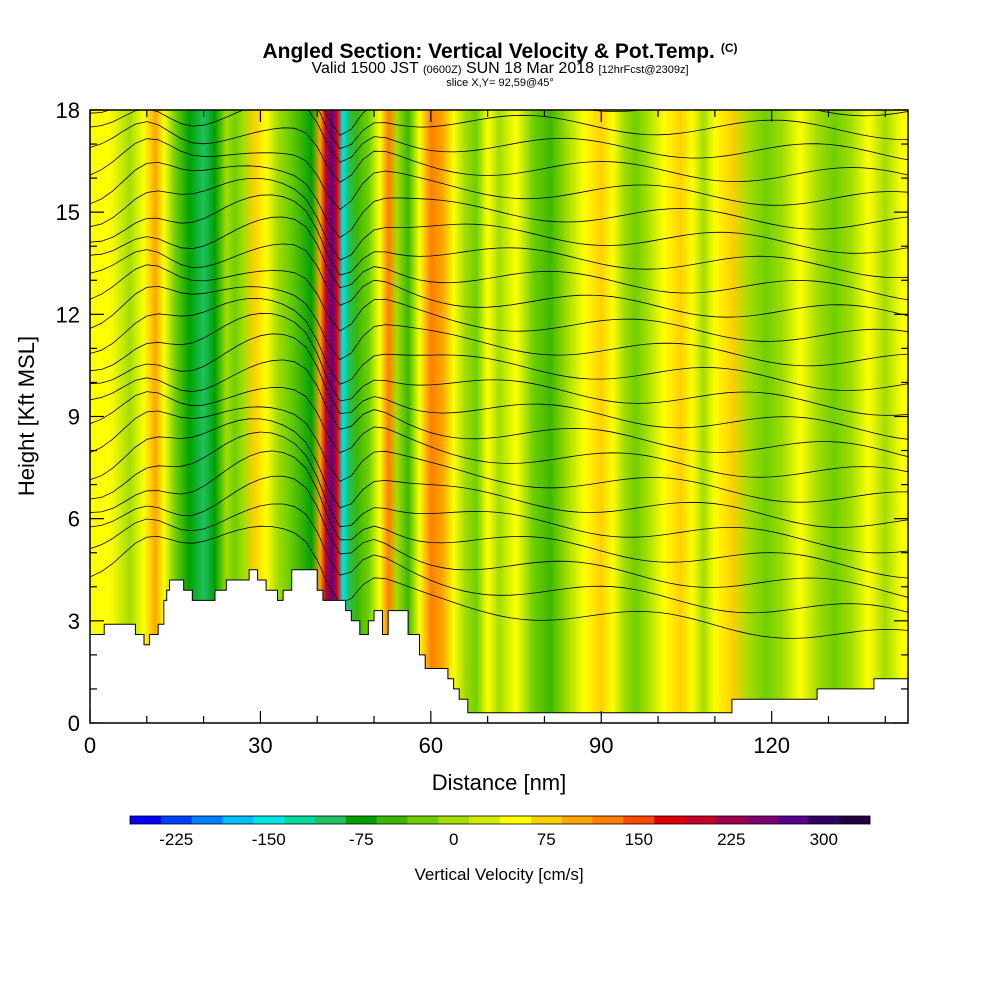 This screenshot has height=1000, width=1000. I want to click on terrain-mask, so click(499, 646).